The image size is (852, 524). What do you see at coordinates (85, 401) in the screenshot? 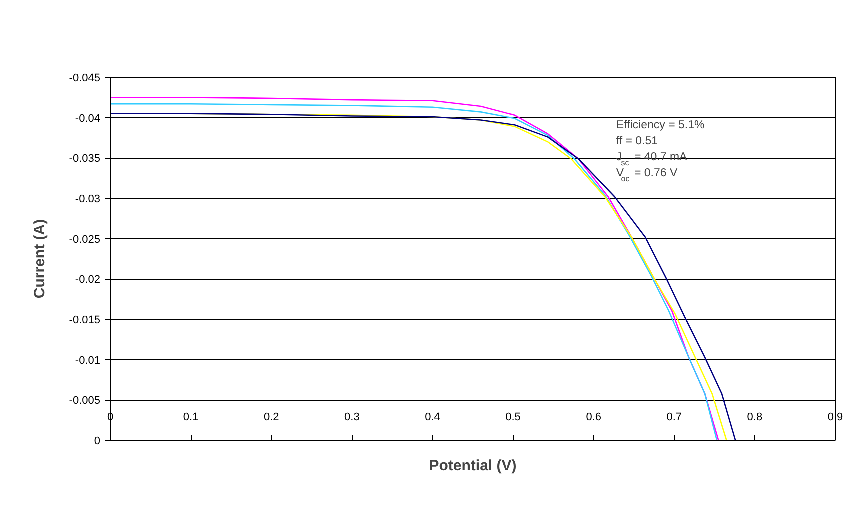
I see `y-tick-label: -0.005` at bounding box center [85, 401].